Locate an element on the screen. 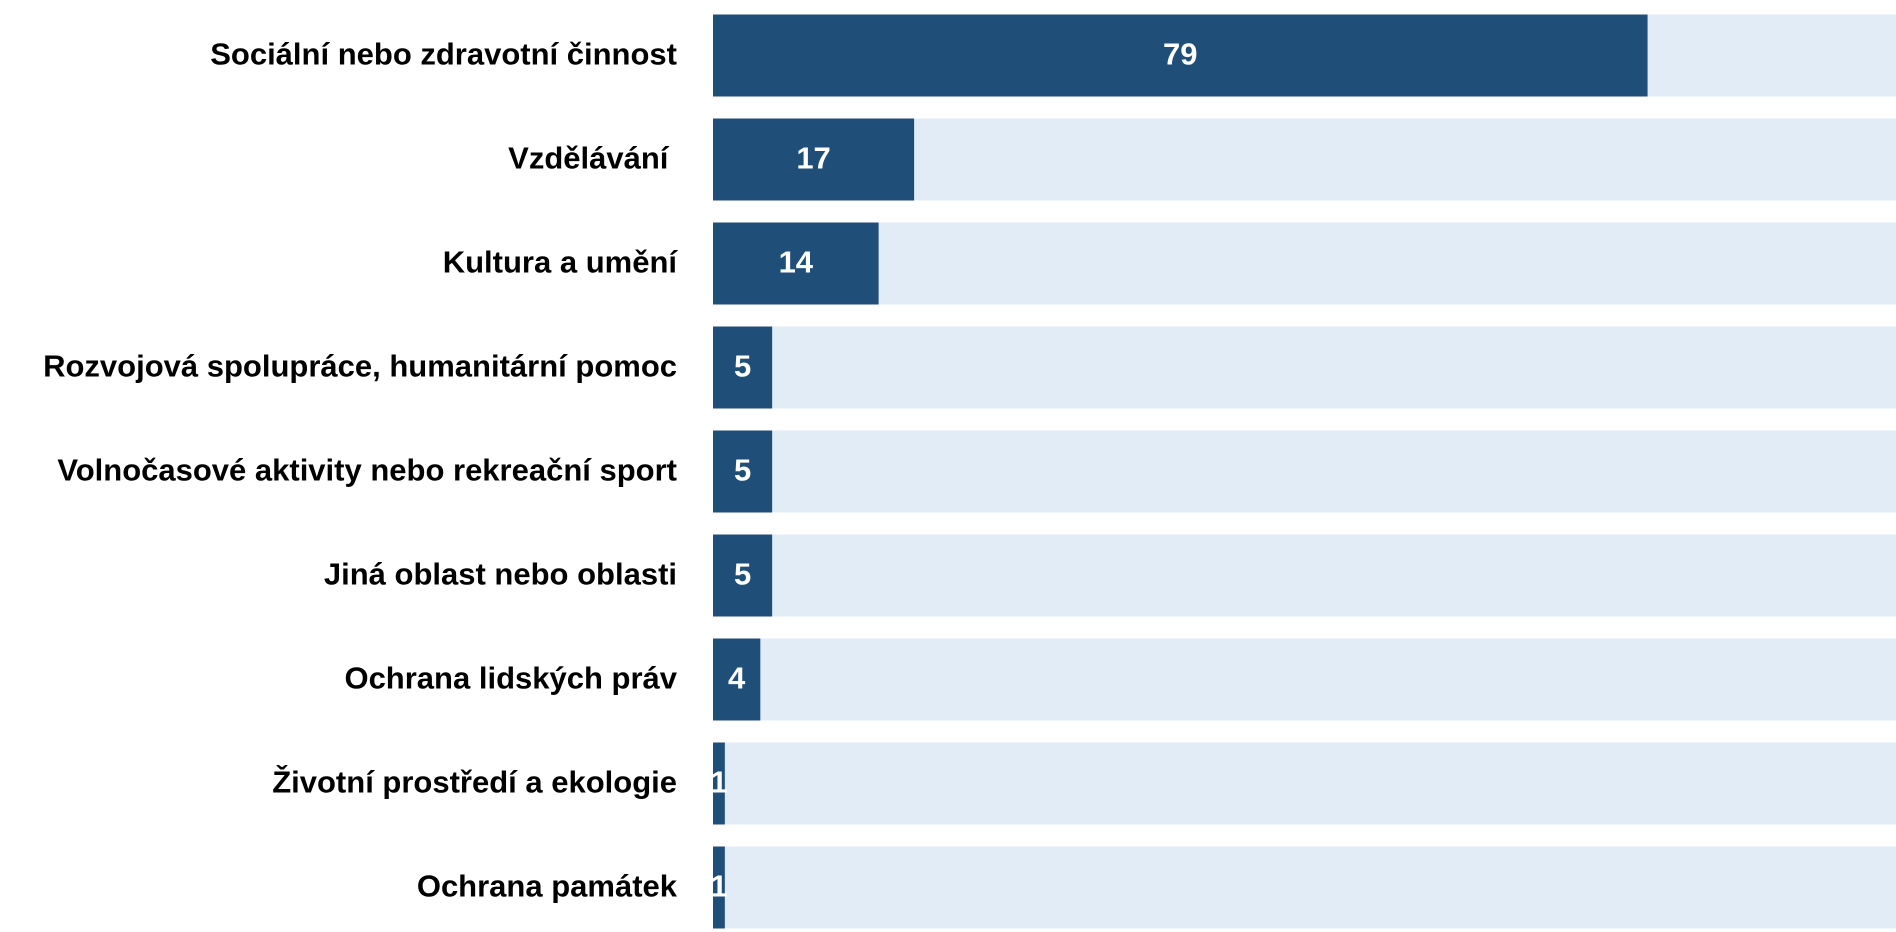  category-label: Jiná oblast nebo oblasti is located at coordinates (500, 574).